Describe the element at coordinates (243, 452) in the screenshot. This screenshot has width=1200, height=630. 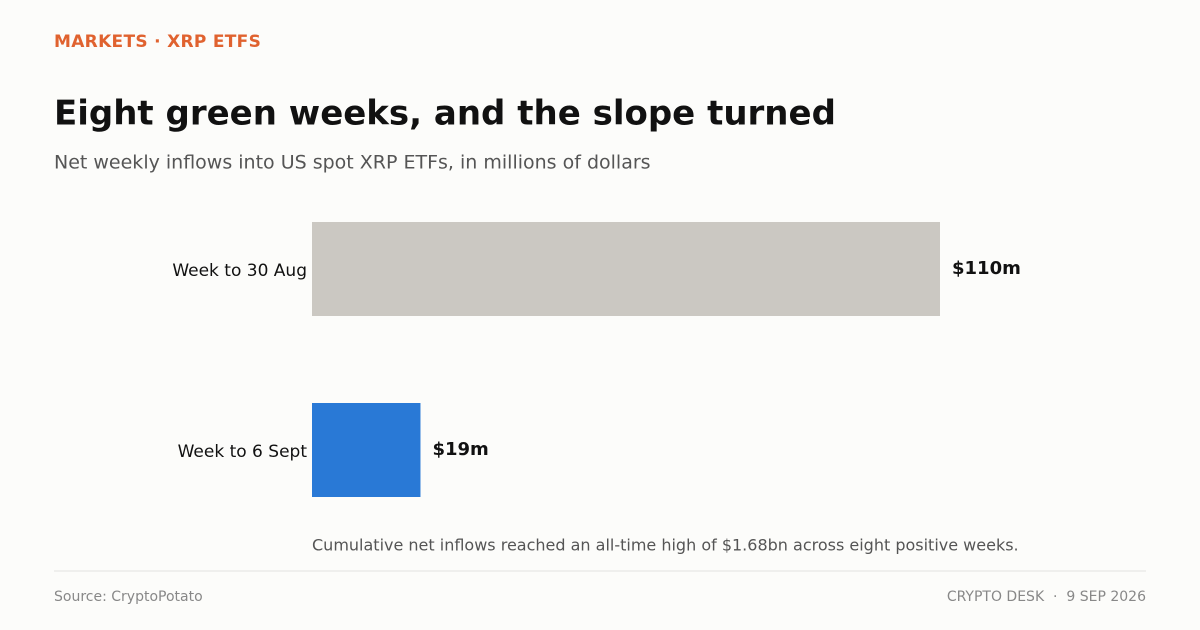
I see `category-label: Week to 6 Sept` at that location.